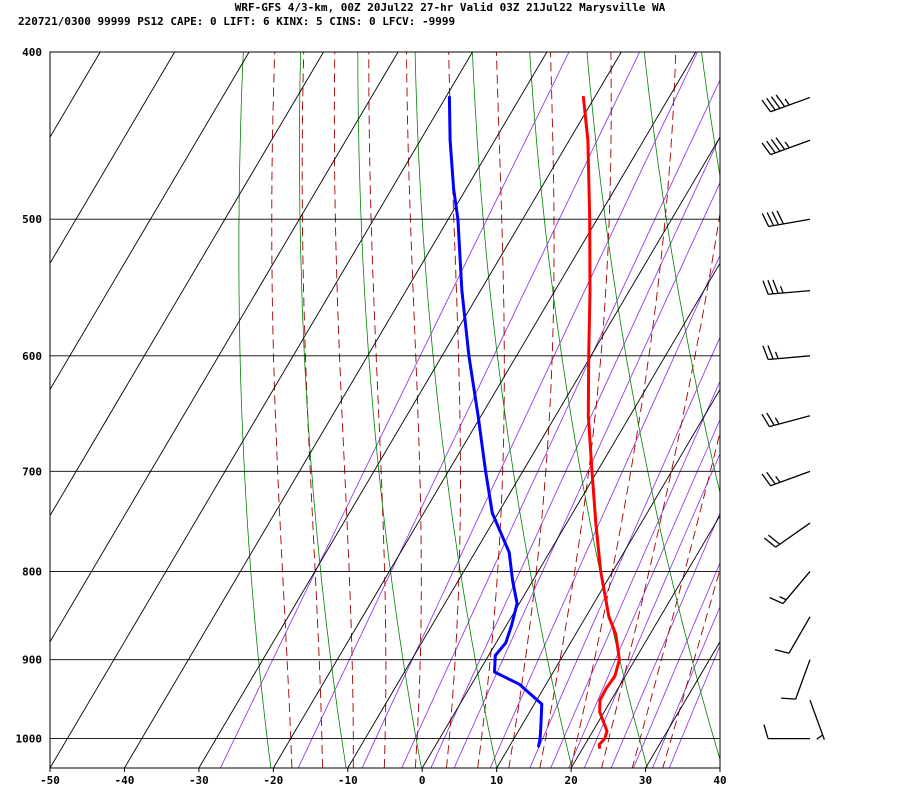 The height and width of the screenshot is (800, 900). Describe the element at coordinates (32, 471) in the screenshot. I see `pressure-tick-label: 700` at that location.